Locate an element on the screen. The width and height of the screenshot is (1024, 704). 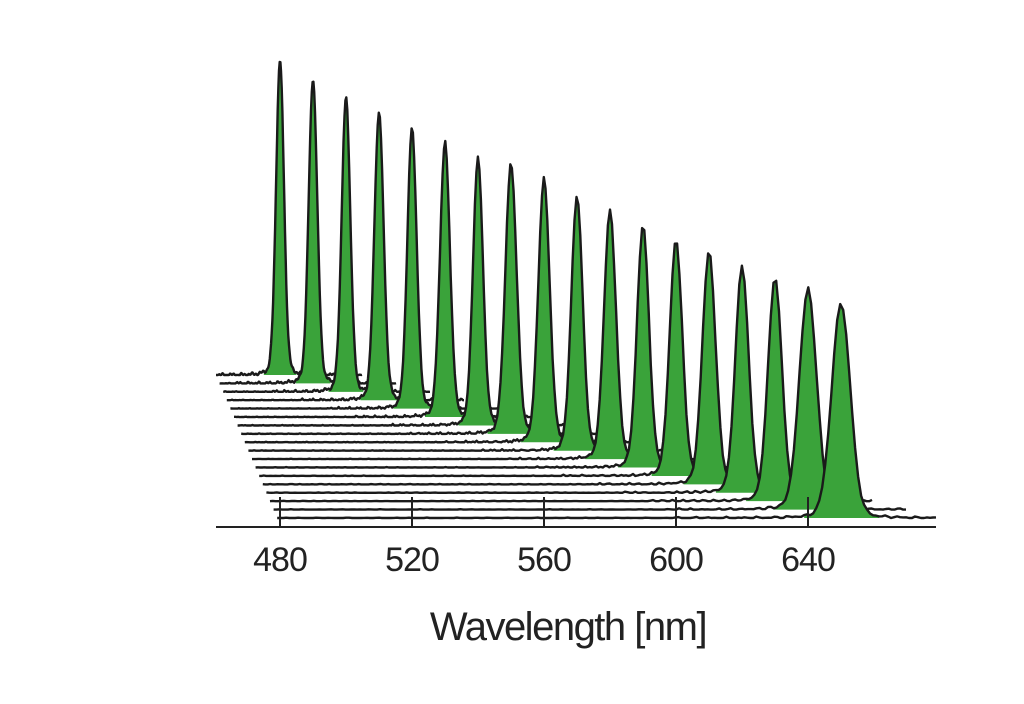
x-tick-label-480: 480 is located at coordinates (280, 560).